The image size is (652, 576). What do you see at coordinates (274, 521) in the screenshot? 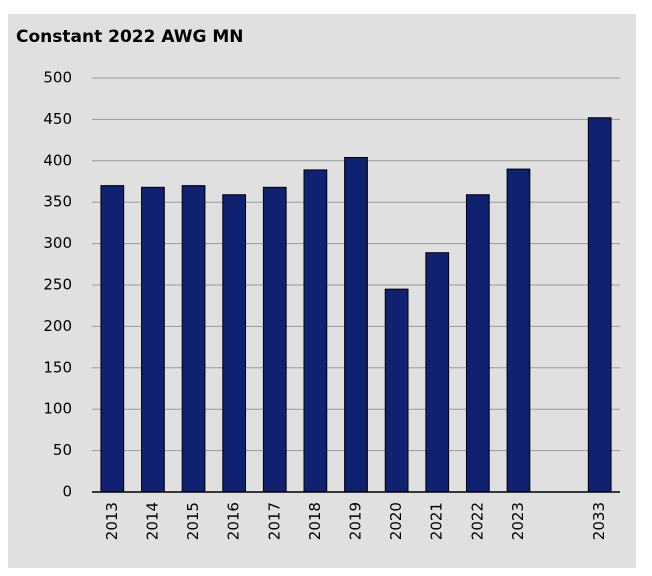
I see `x-tick-label: 2017` at bounding box center [274, 521].